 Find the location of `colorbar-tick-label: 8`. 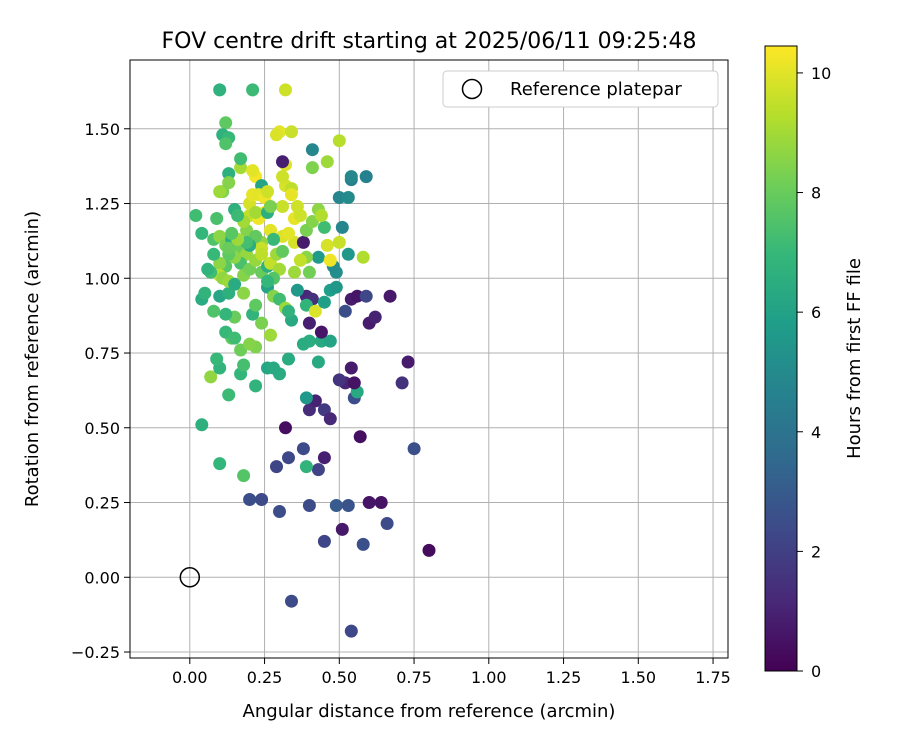

colorbar-tick-label: 8 is located at coordinates (816, 193).